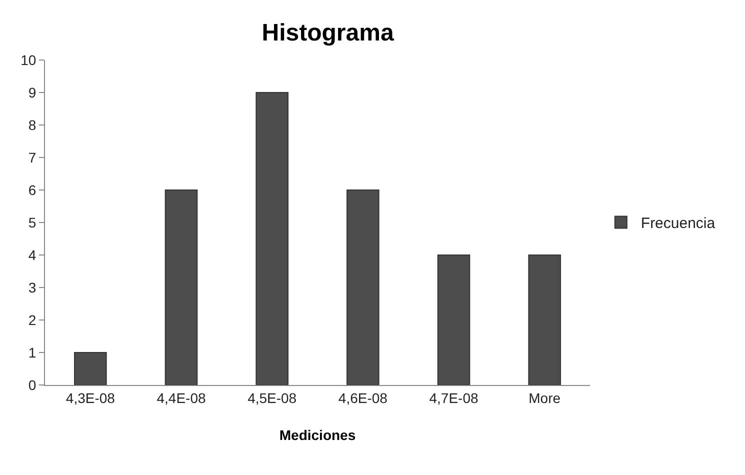 The width and height of the screenshot is (745, 475). What do you see at coordinates (317, 435) in the screenshot?
I see `x-axis-title: Mediciones` at bounding box center [317, 435].